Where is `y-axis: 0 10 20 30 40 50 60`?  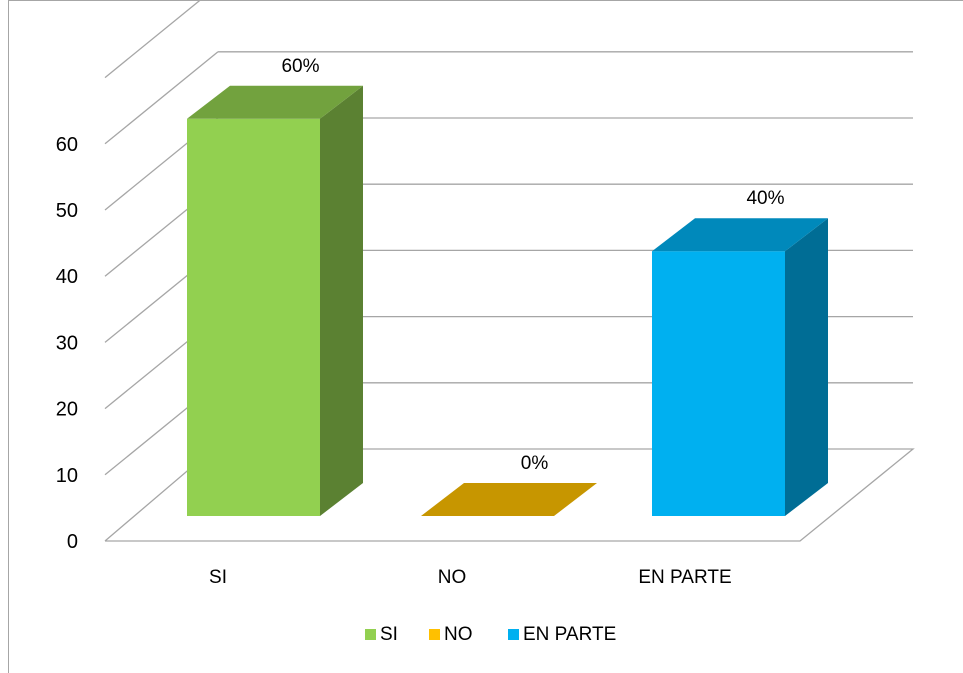
y-axis: 0 10 20 30 40 50 60 is located at coordinates (67, 343).